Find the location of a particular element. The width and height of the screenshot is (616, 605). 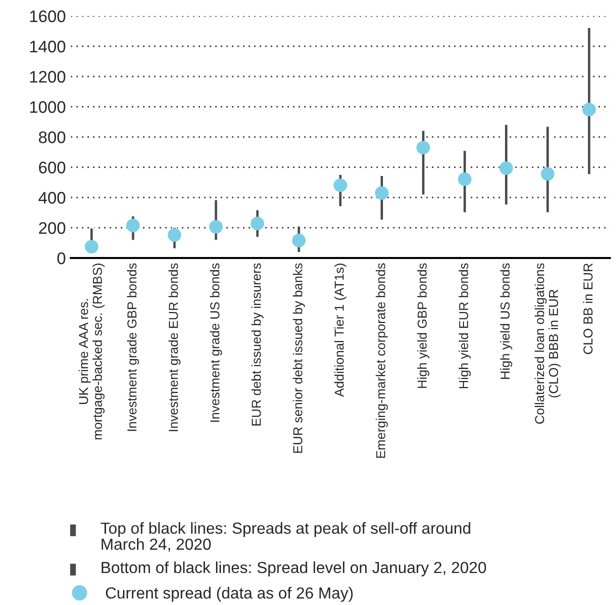

y-tick-label: 0 is located at coordinates (61, 258).